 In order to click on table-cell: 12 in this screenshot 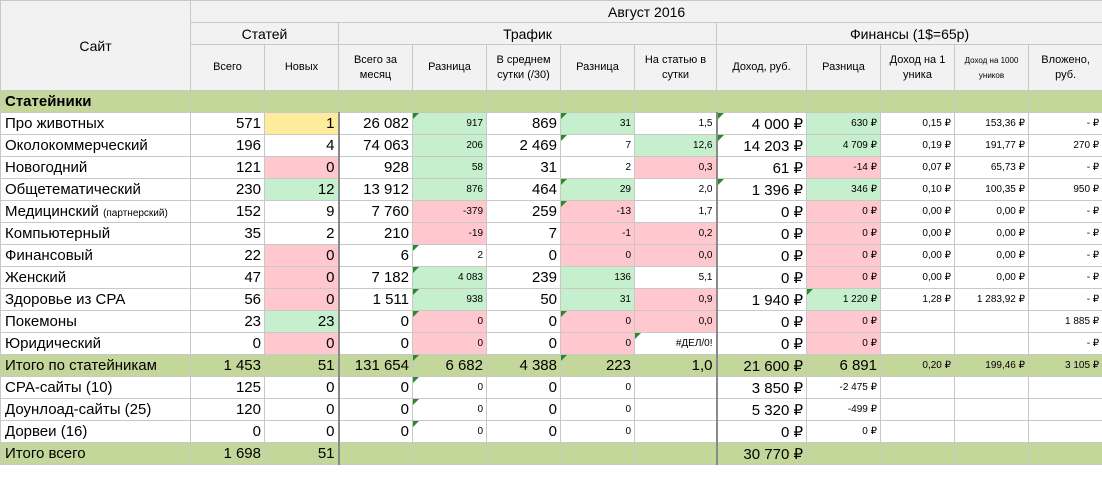, I will do `click(302, 189)`.